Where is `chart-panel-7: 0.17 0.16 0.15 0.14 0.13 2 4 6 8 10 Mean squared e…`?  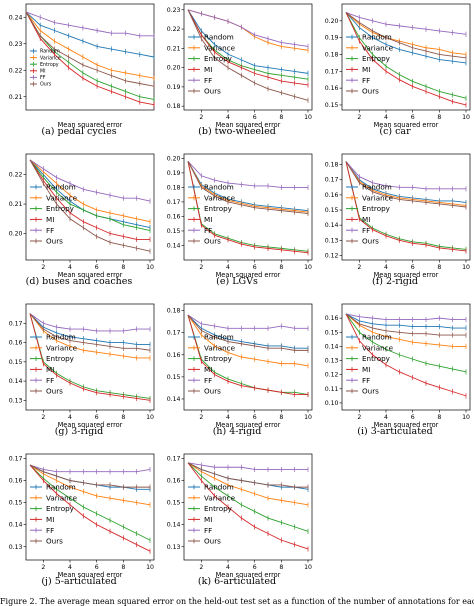 chart-panel-7: 0.17 0.16 0.15 0.14 0.13 2 4 6 8 10 Mean squared e… is located at coordinates (79, 375).